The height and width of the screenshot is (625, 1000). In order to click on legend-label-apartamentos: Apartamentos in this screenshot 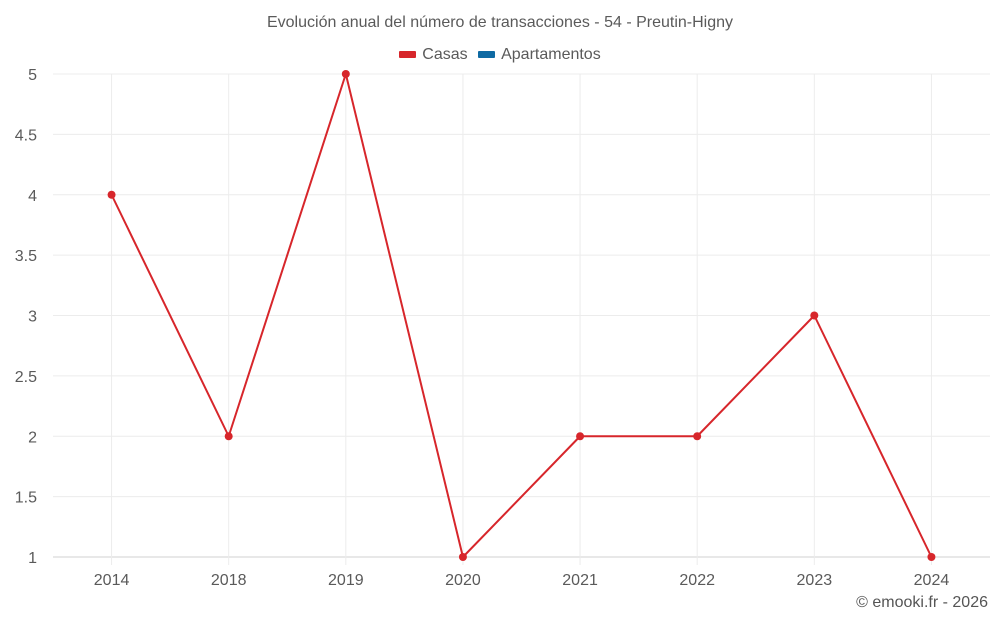, I will do `click(551, 54)`.